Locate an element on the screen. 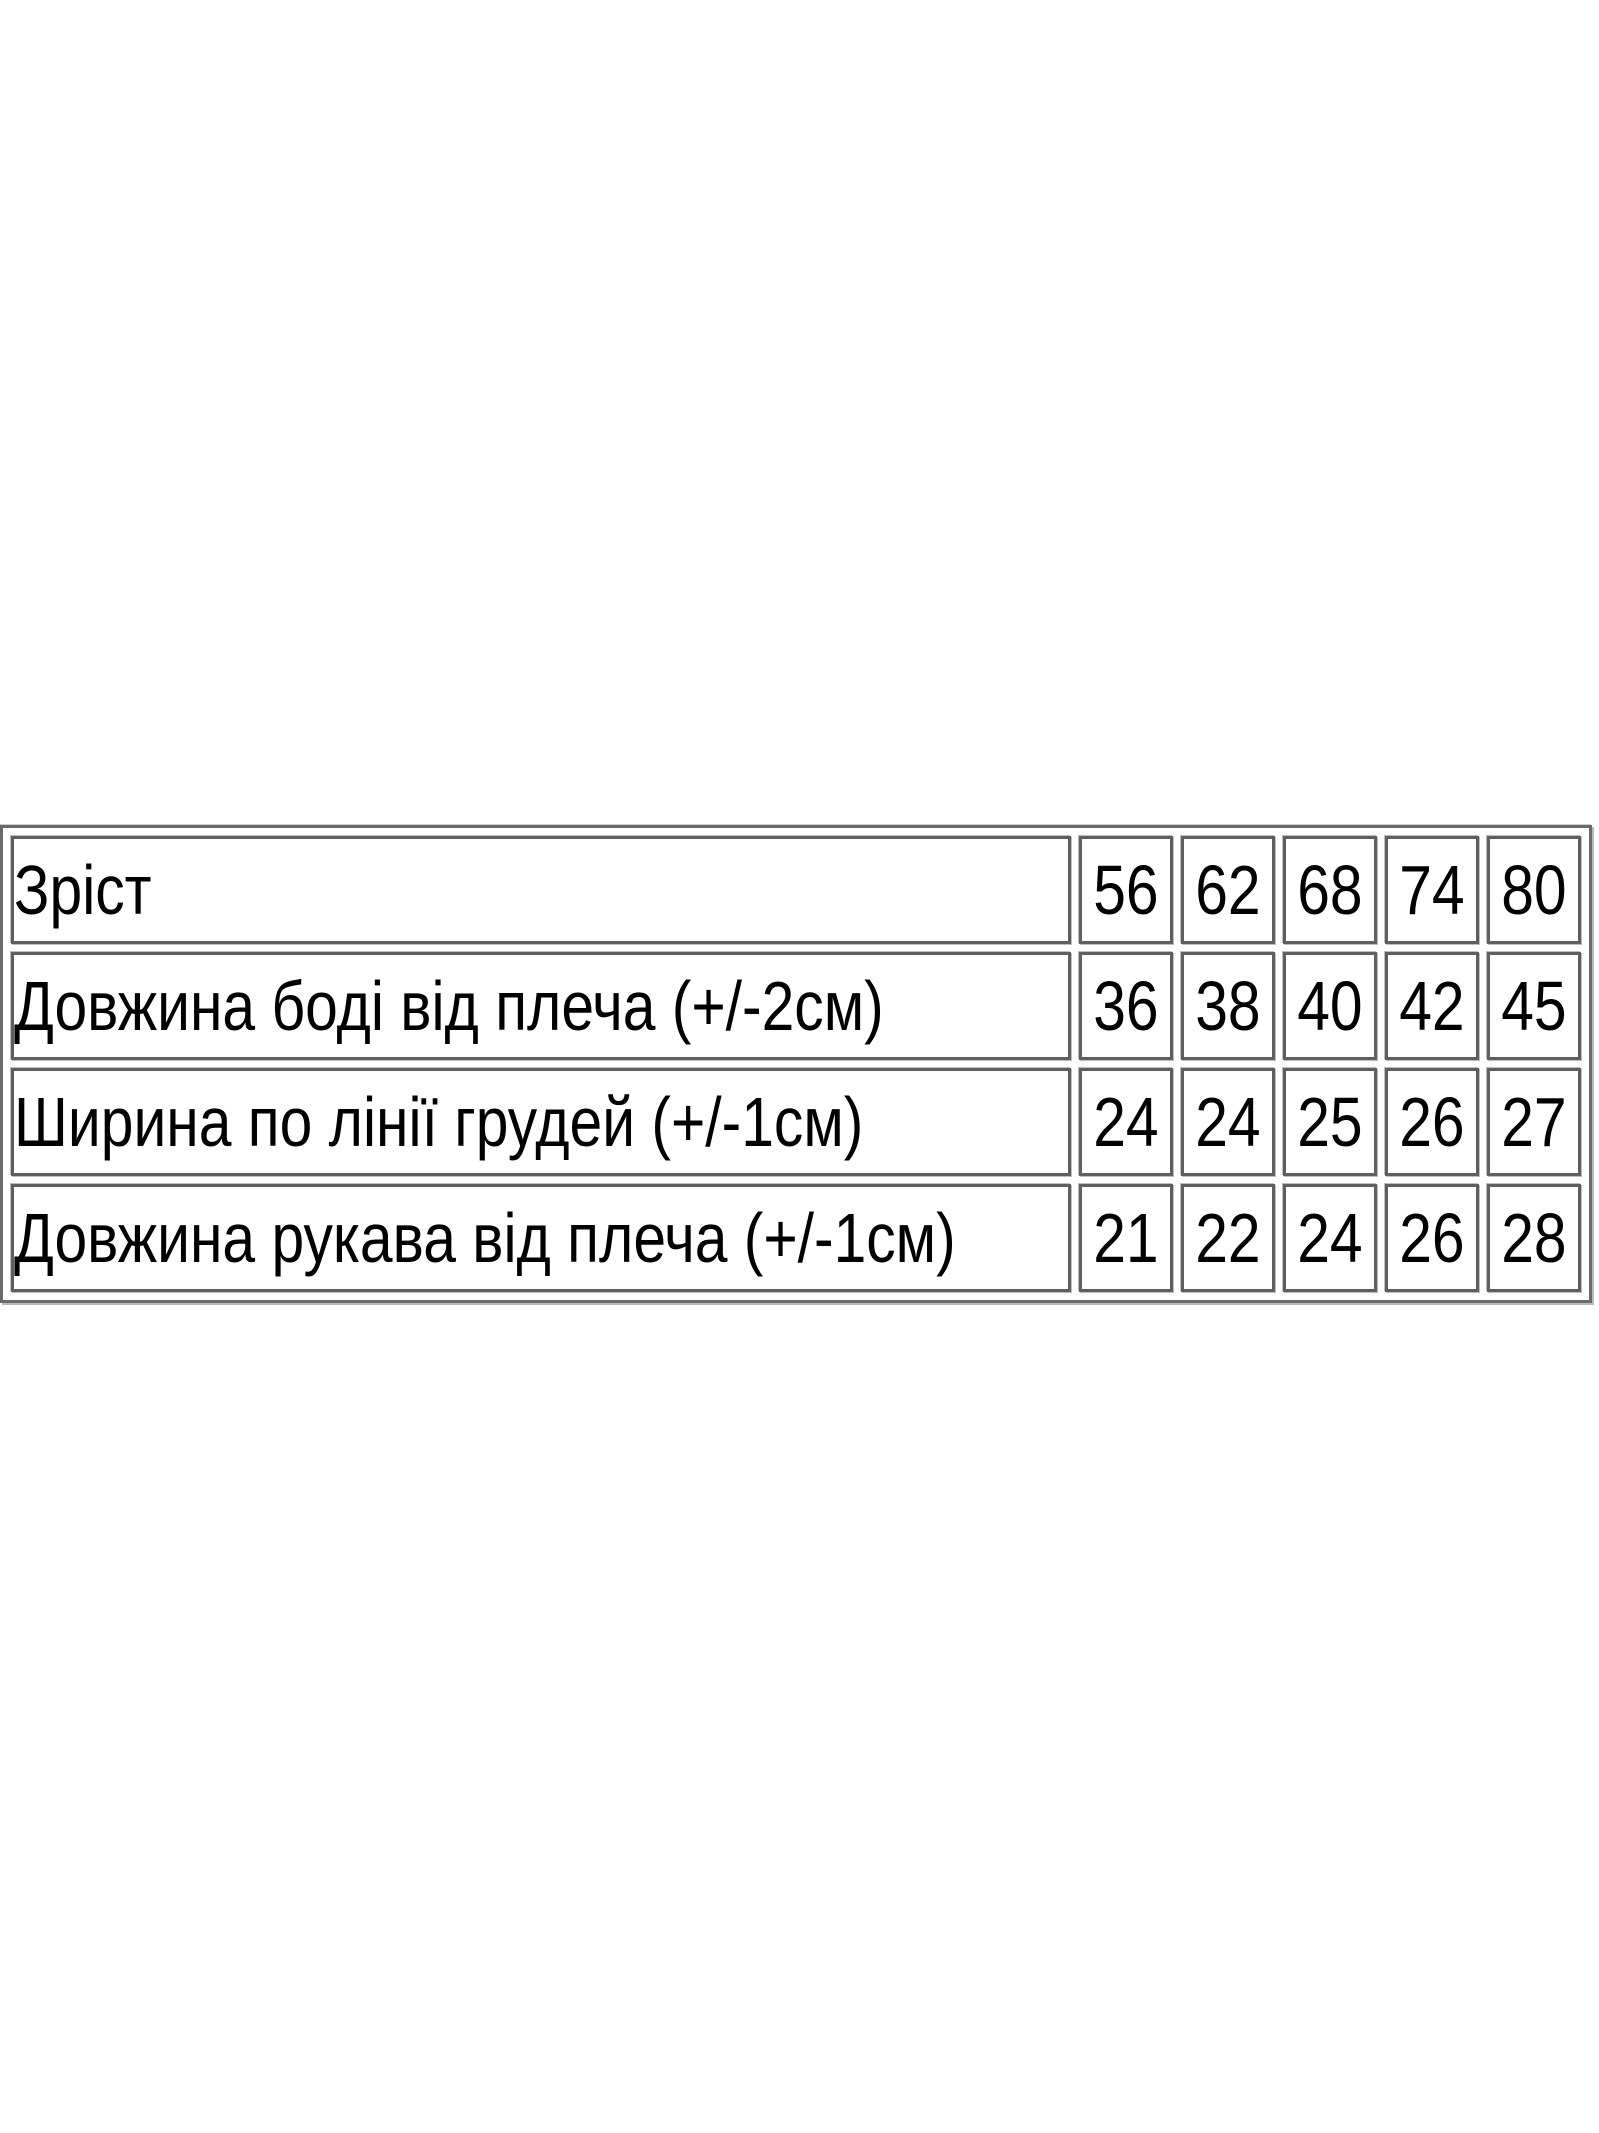 This screenshot has height=2133, width=1599. size-value-cell: 45 is located at coordinates (1534, 1006).